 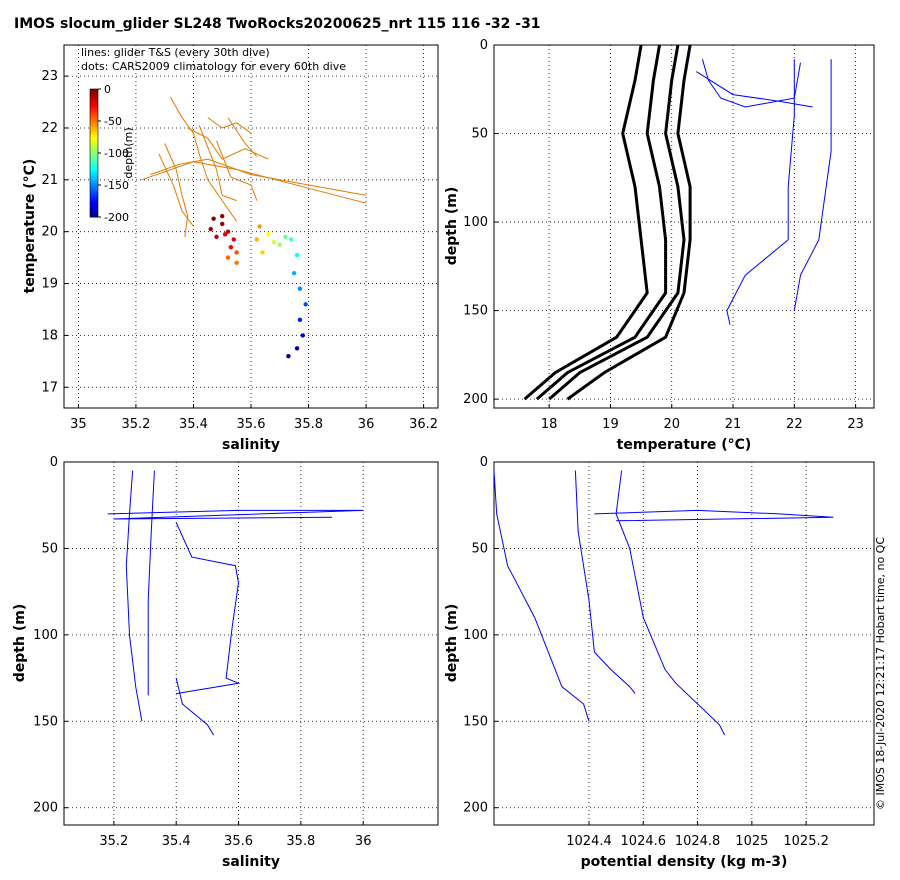 What do you see at coordinates (475, 635) in the screenshot?
I see `dens-ytick-label: 100` at bounding box center [475, 635].